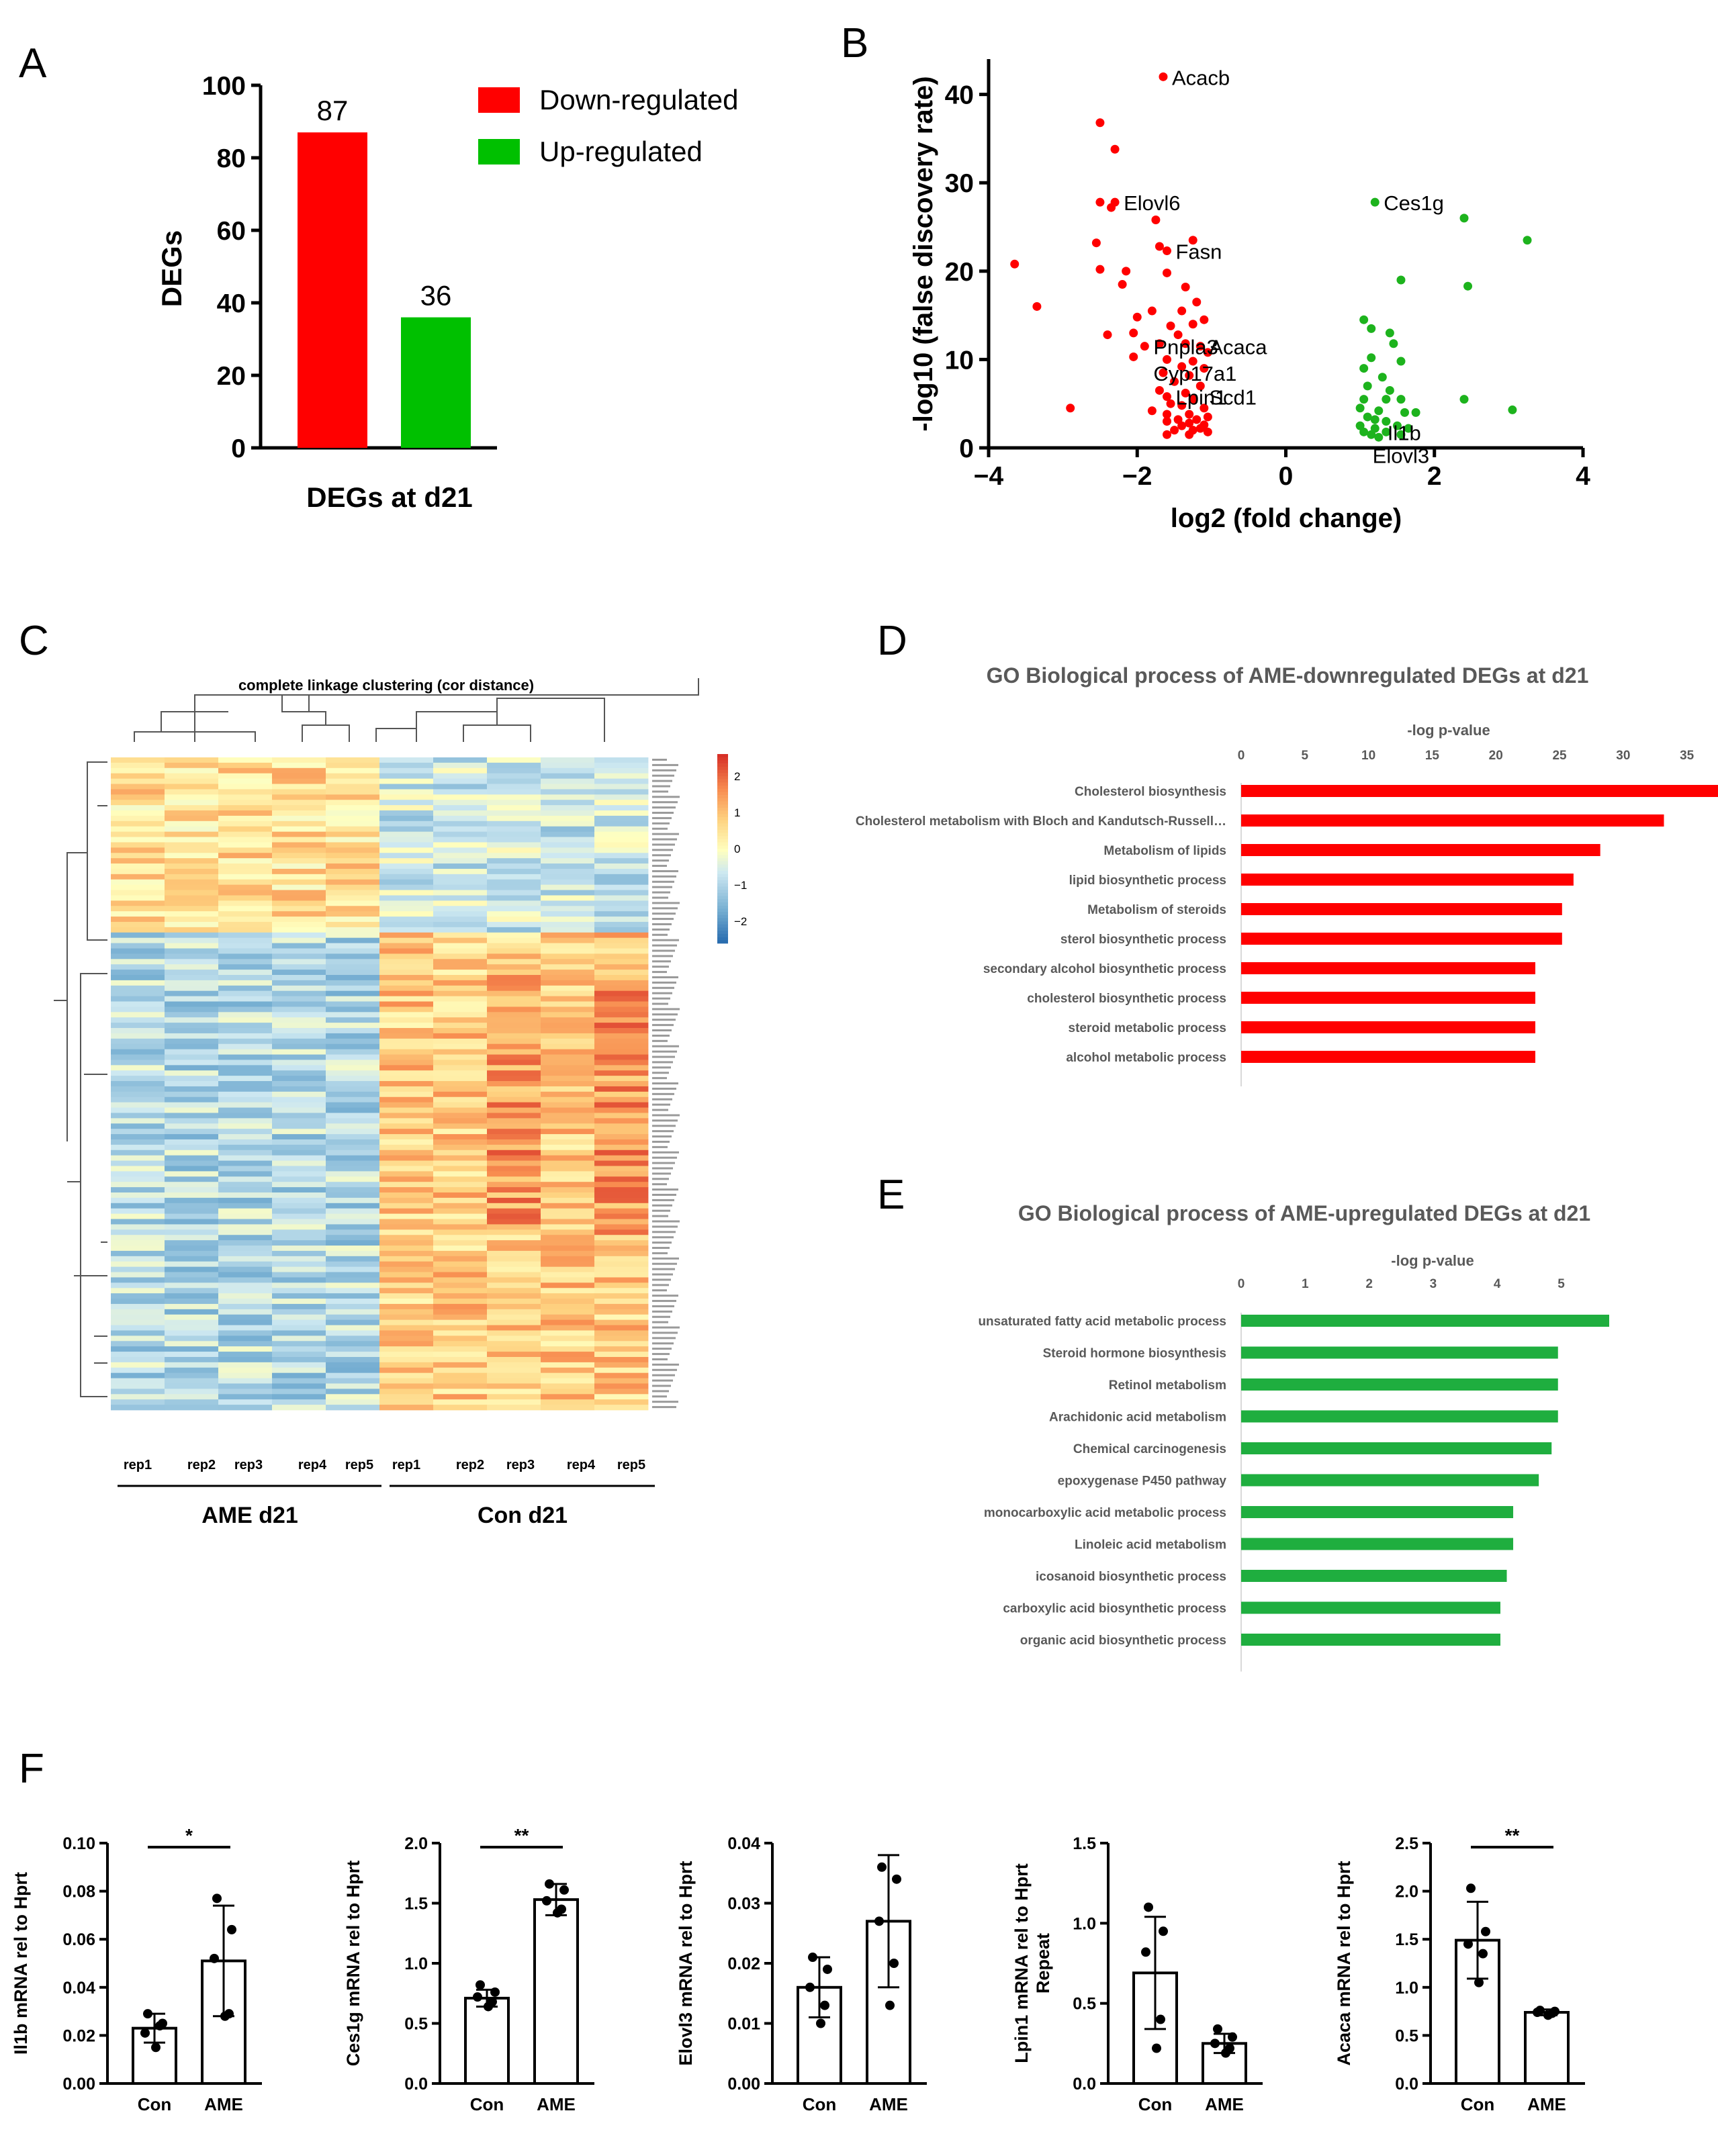  Describe the element at coordinates (989, 477) in the screenshot. I see `x-tick-label: −4` at that location.